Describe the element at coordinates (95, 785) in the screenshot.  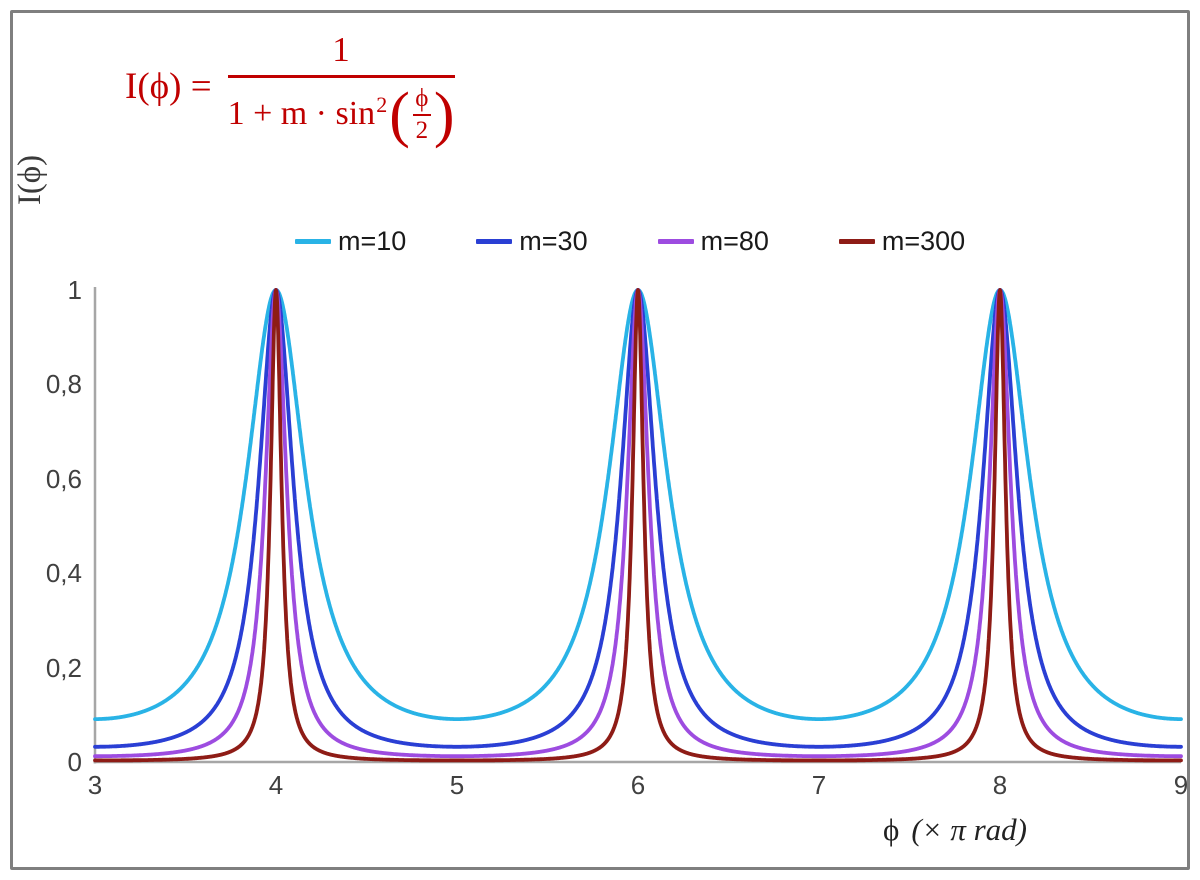
I see `x-tick-label: 3` at that location.